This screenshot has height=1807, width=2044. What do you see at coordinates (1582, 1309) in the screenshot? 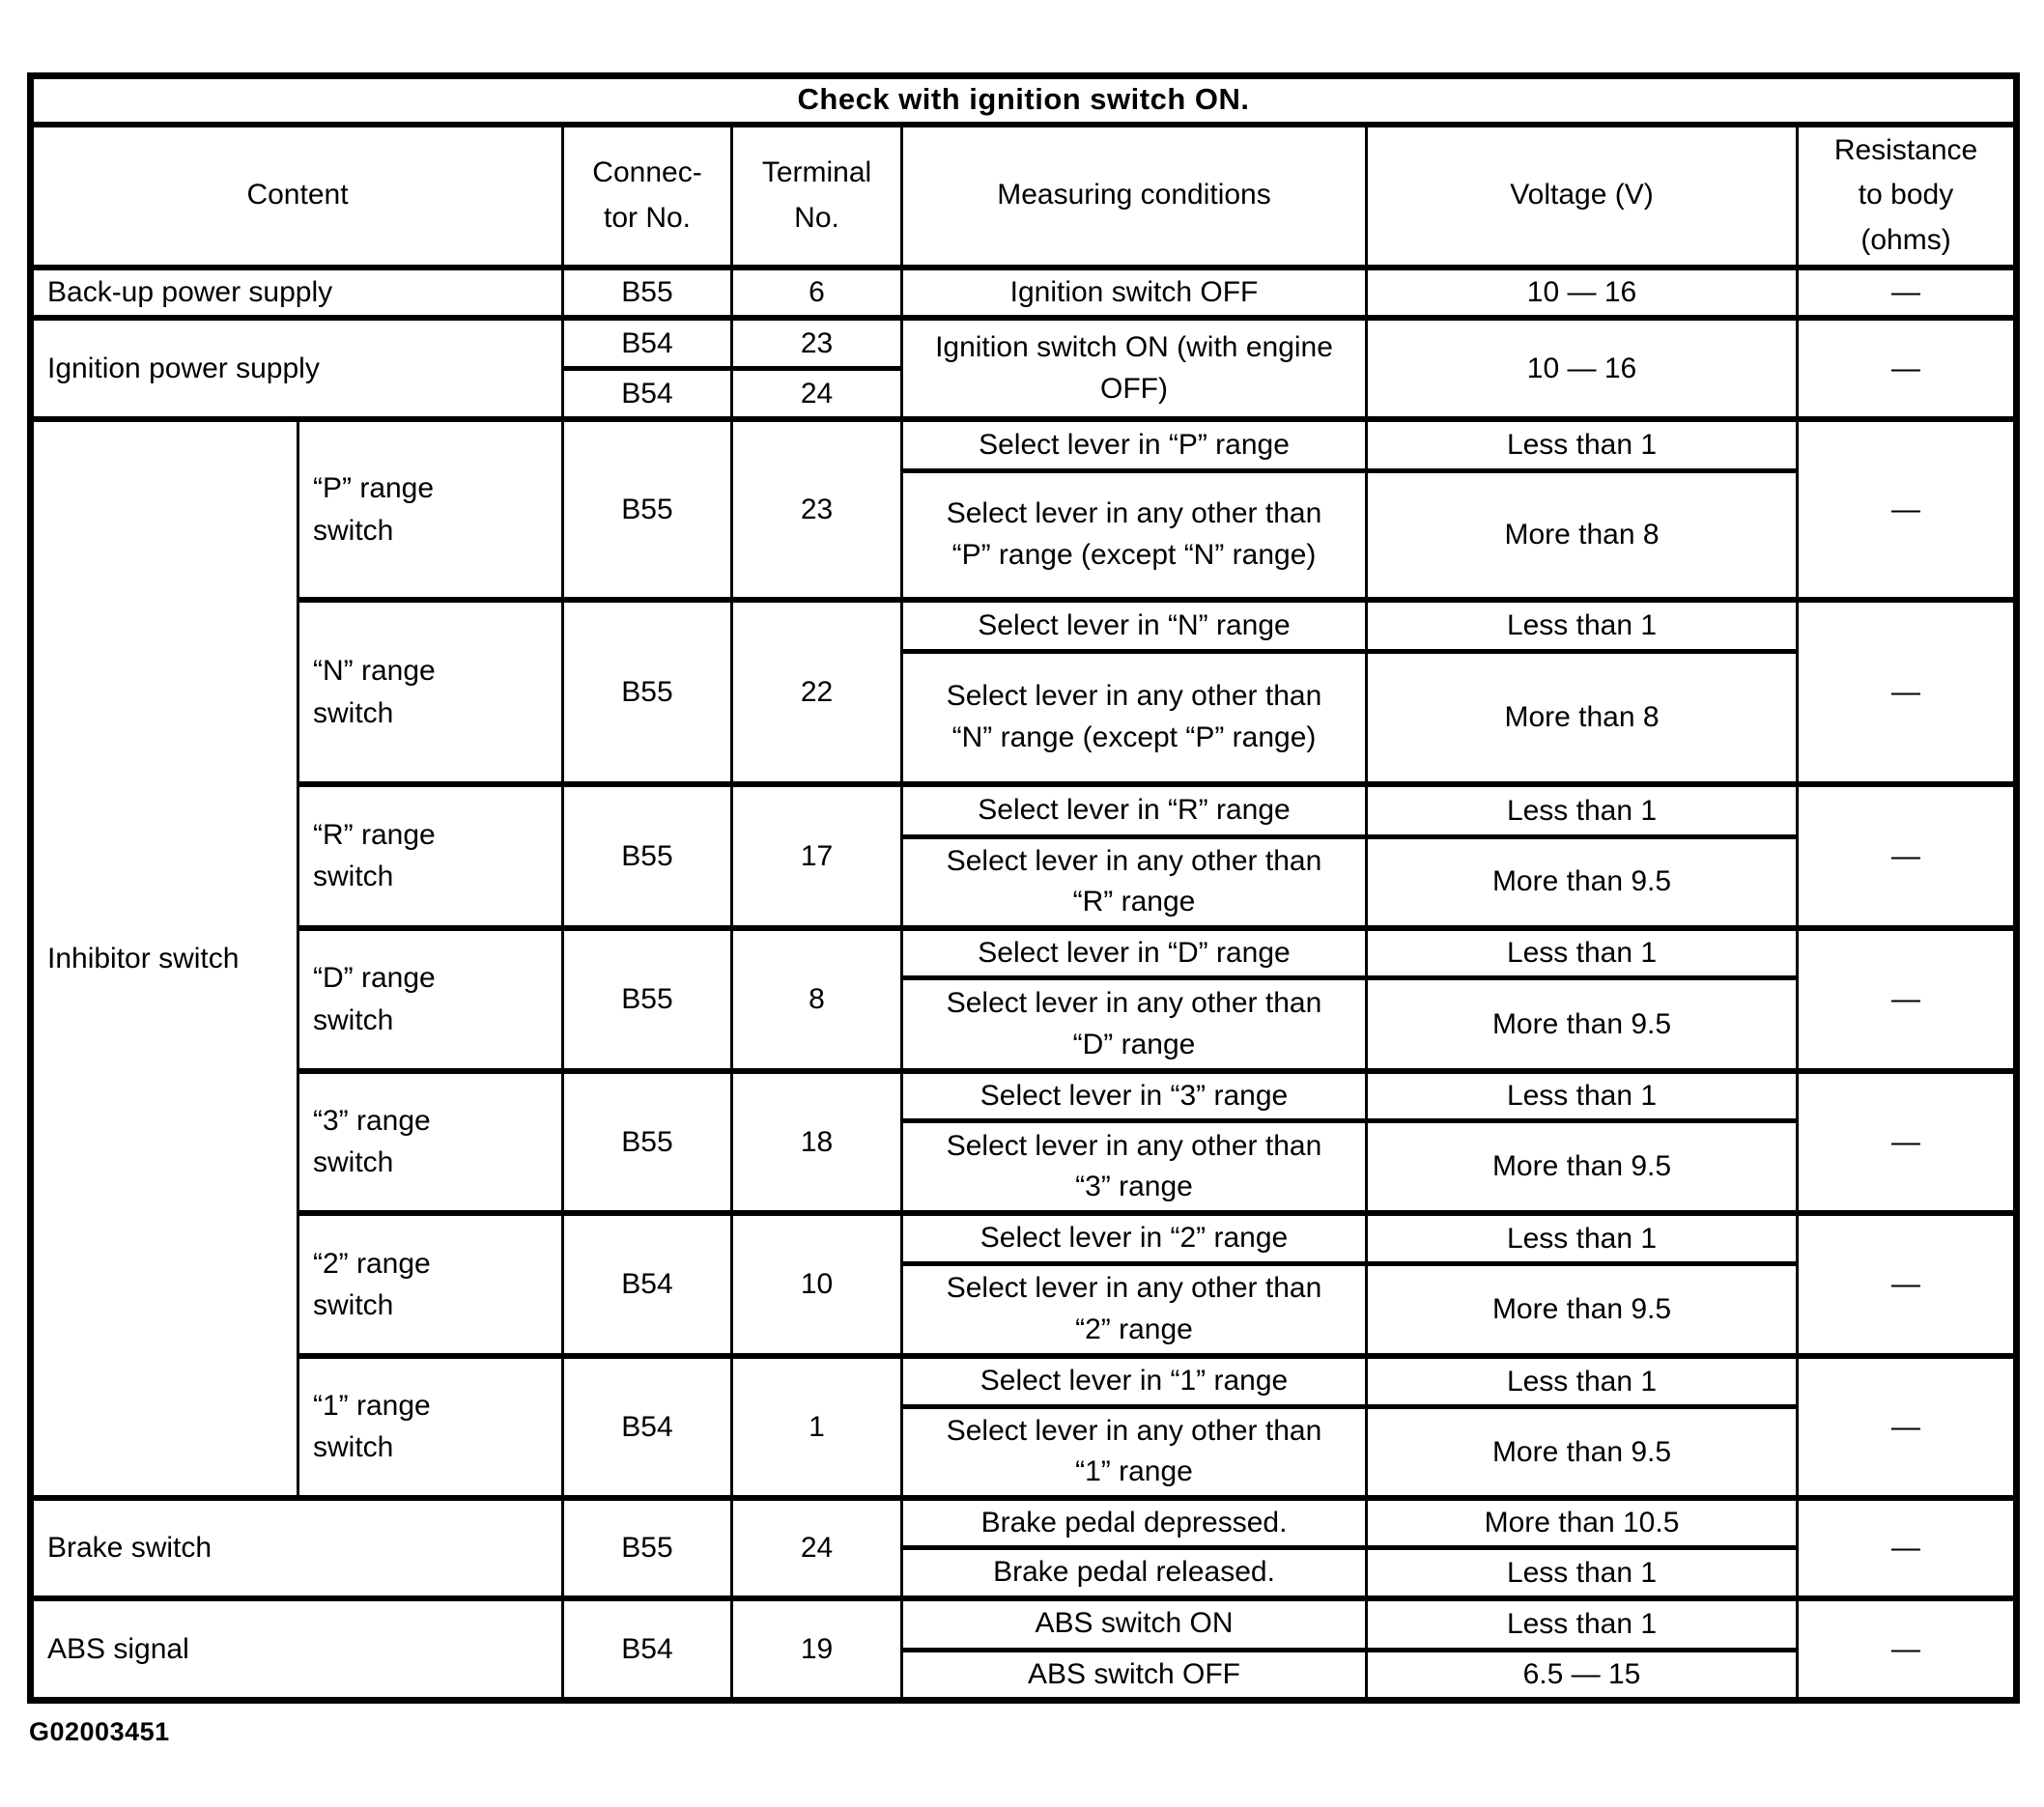
I see `two-range-voltage-out: More than 9.5` at bounding box center [1582, 1309].